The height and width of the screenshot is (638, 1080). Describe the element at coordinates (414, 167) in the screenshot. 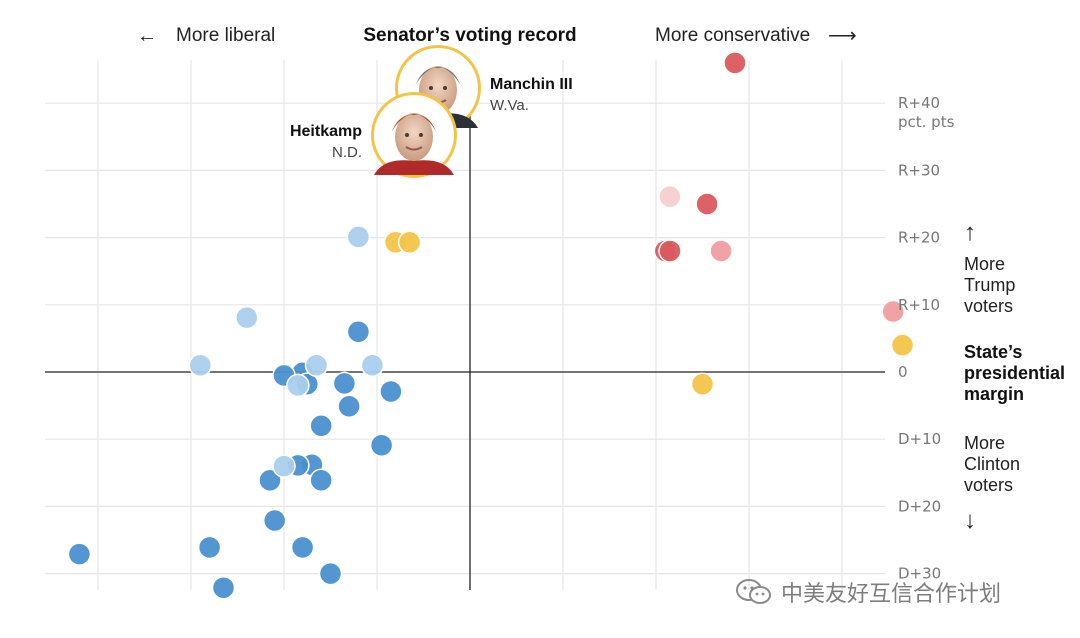

I see `heitkamp-portrait-clothes` at that location.